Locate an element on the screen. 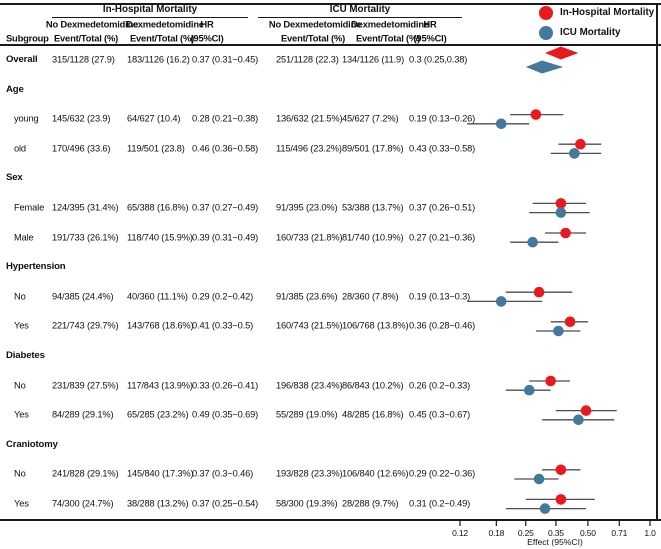  icu-underline is located at coordinates (360, 18).